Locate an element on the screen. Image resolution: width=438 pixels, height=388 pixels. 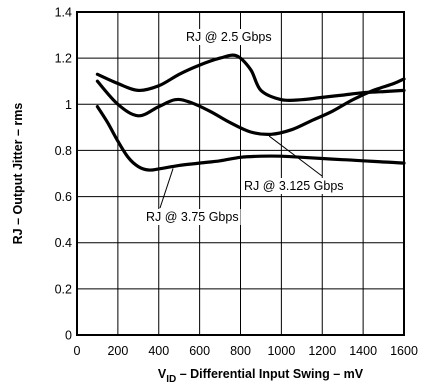
x-axis-label-rest: – Differential Input Swing – mV is located at coordinates (269, 374).